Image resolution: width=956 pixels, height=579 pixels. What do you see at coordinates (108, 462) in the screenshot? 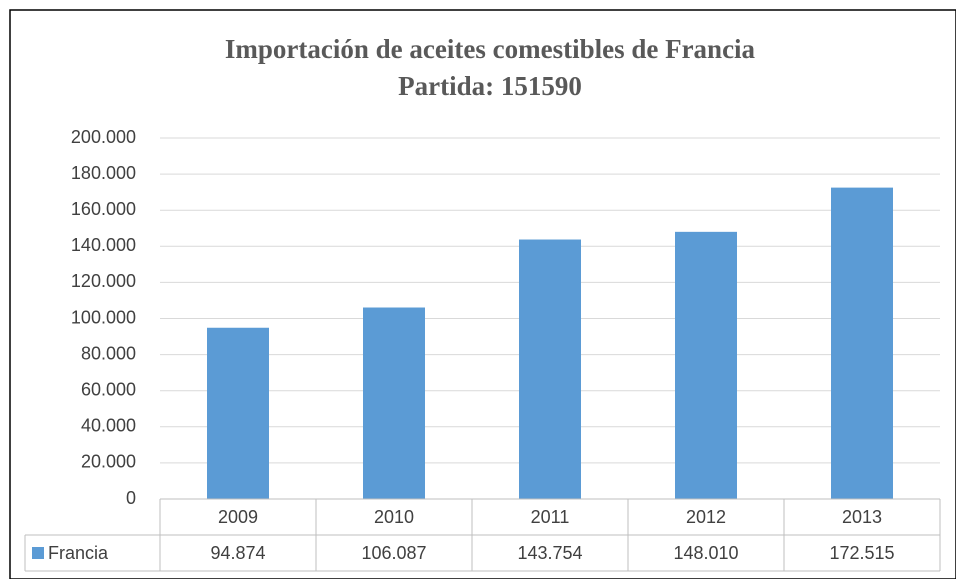
I see `y-tick-label: 20.000` at bounding box center [108, 462].